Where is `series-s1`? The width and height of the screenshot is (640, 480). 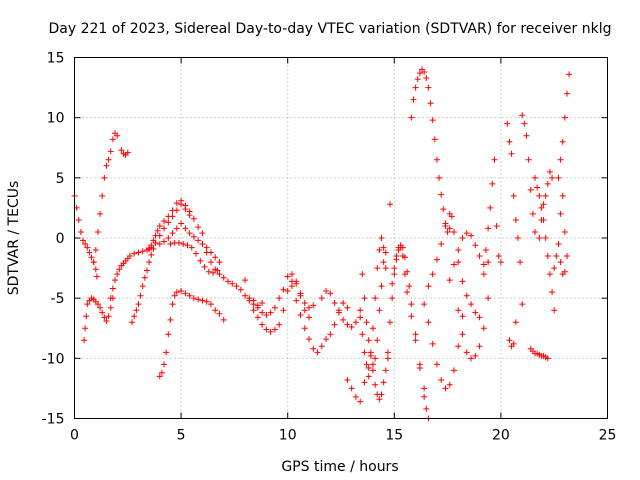
series-s1 is located at coordinates (85, 236).